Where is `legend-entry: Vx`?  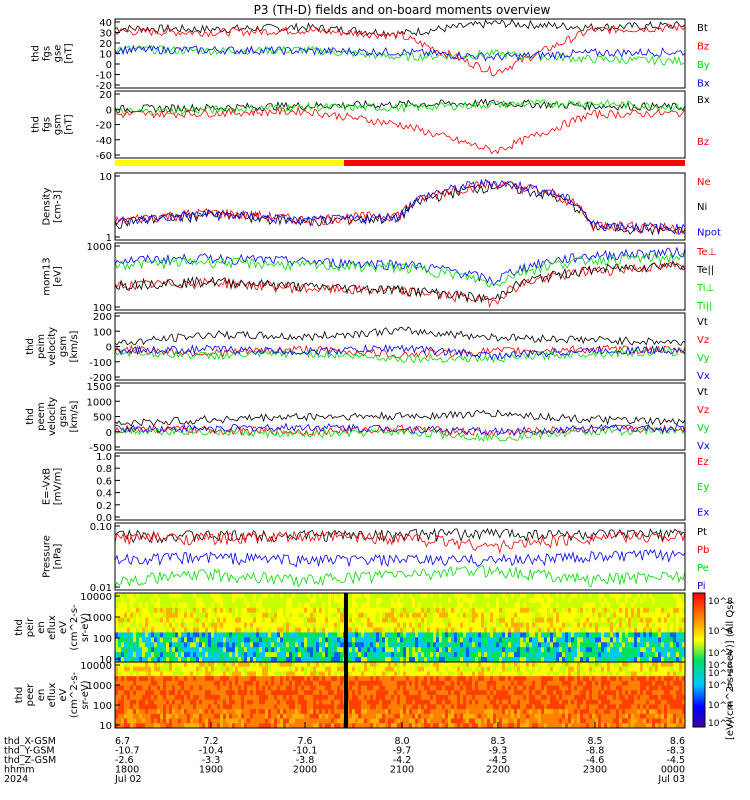
legend-entry: Vx is located at coordinates (703, 376).